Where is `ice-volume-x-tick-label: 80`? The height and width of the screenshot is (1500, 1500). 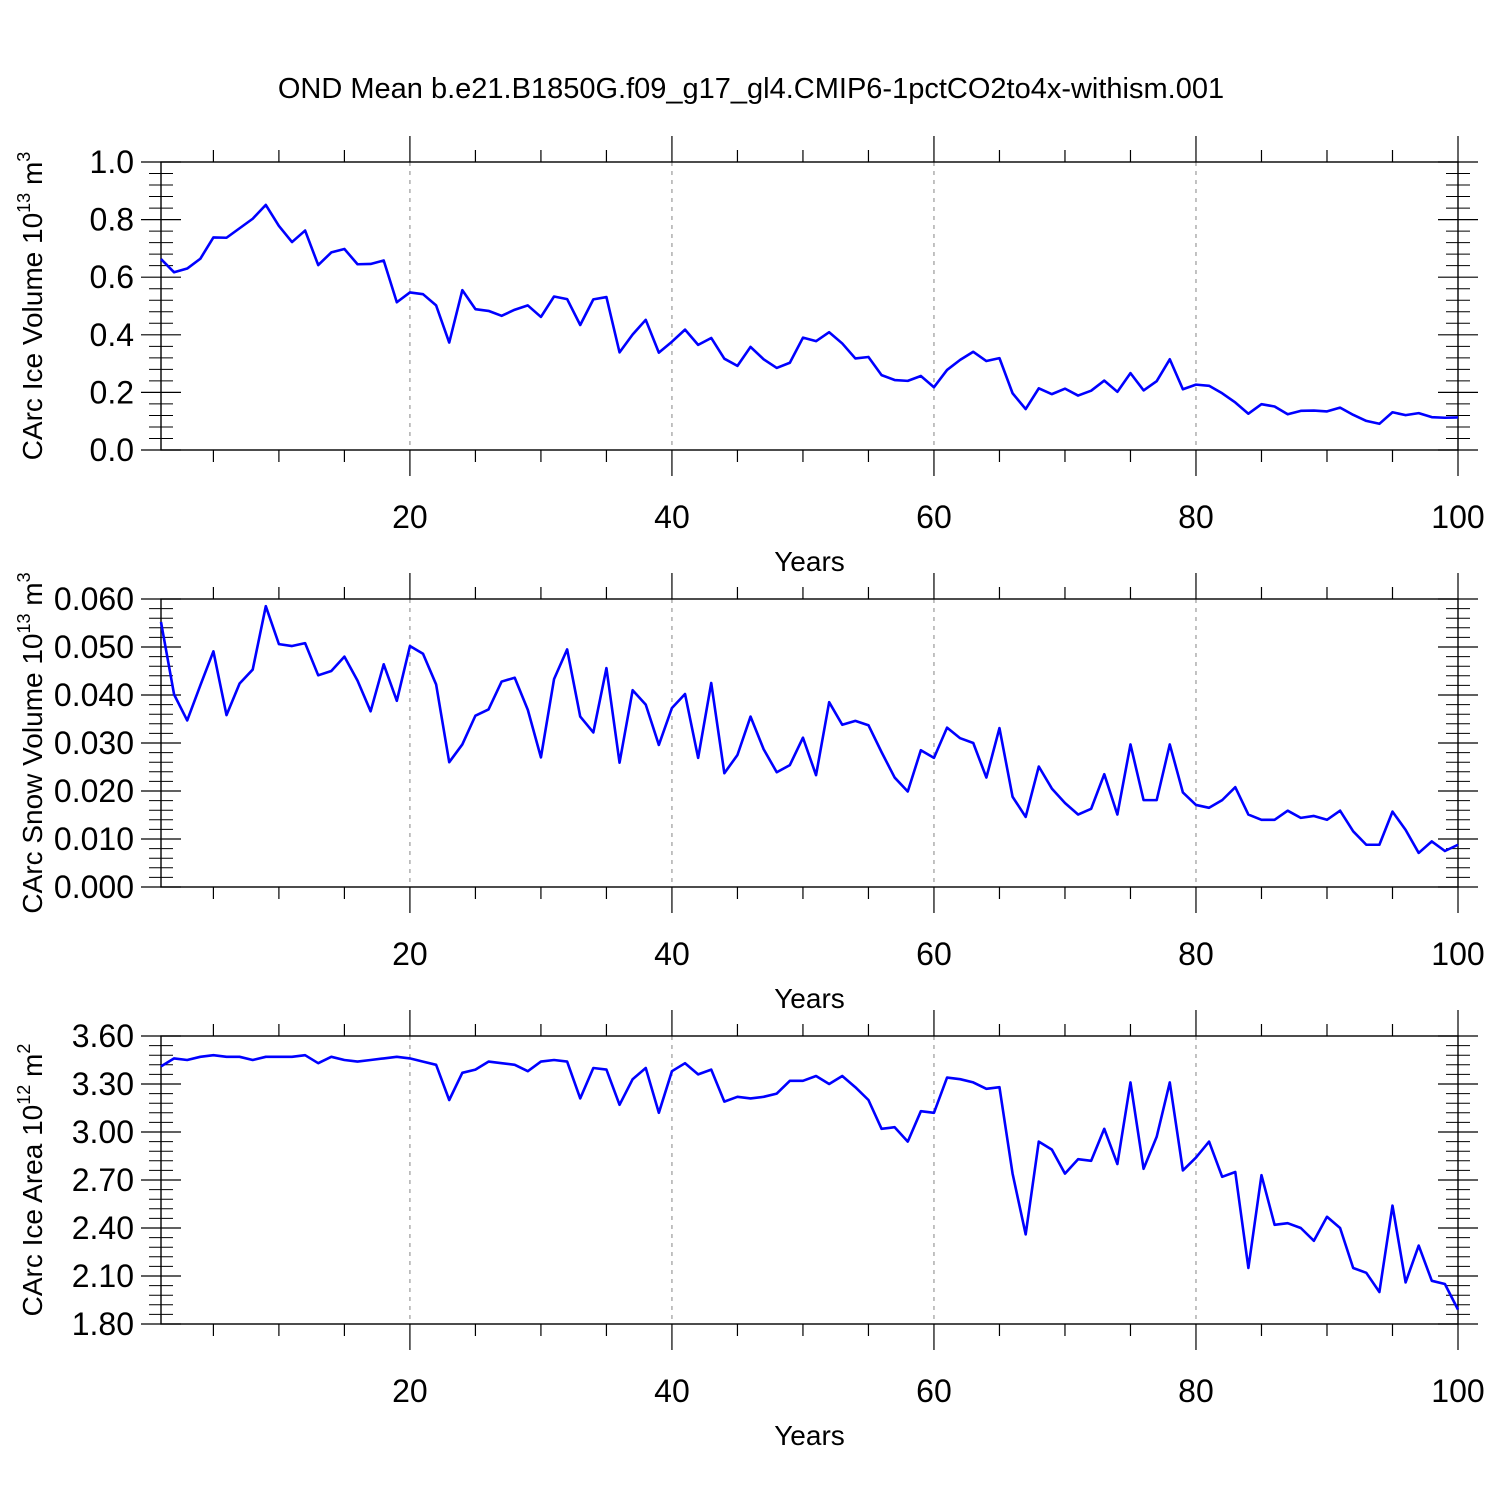
ice-volume-x-tick-label: 80 is located at coordinates (1196, 517).